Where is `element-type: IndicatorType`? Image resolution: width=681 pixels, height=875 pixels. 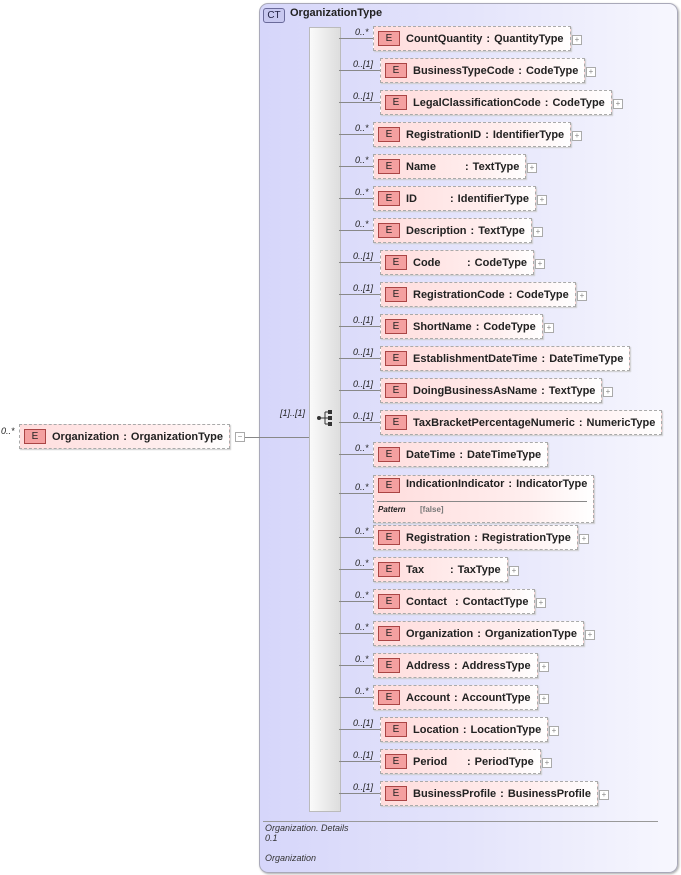
element-type: IndicatorType is located at coordinates (552, 484).